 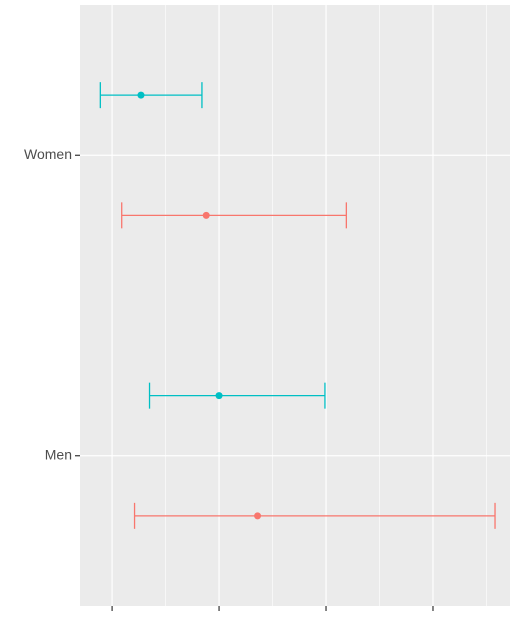 I want to click on y-tick-label: Men, so click(x=58, y=454).